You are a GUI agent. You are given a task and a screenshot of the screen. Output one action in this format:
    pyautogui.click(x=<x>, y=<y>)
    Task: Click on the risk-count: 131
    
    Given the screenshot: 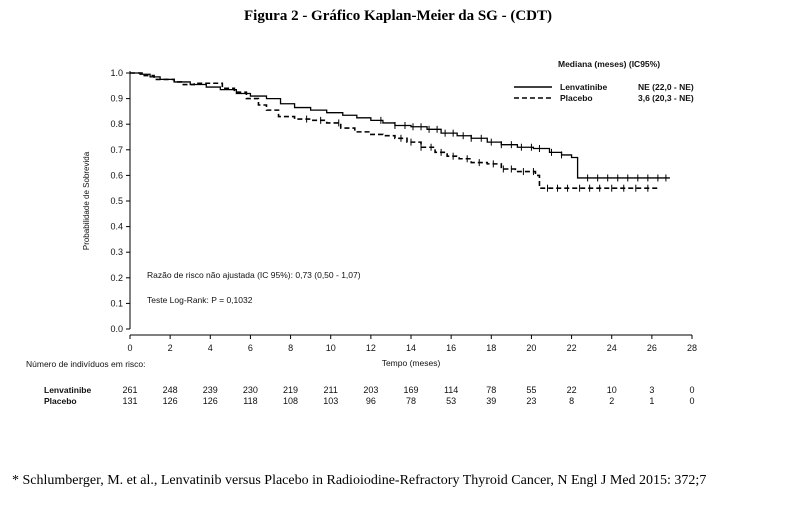 What is the action you would take?
    pyautogui.click(x=129, y=401)
    